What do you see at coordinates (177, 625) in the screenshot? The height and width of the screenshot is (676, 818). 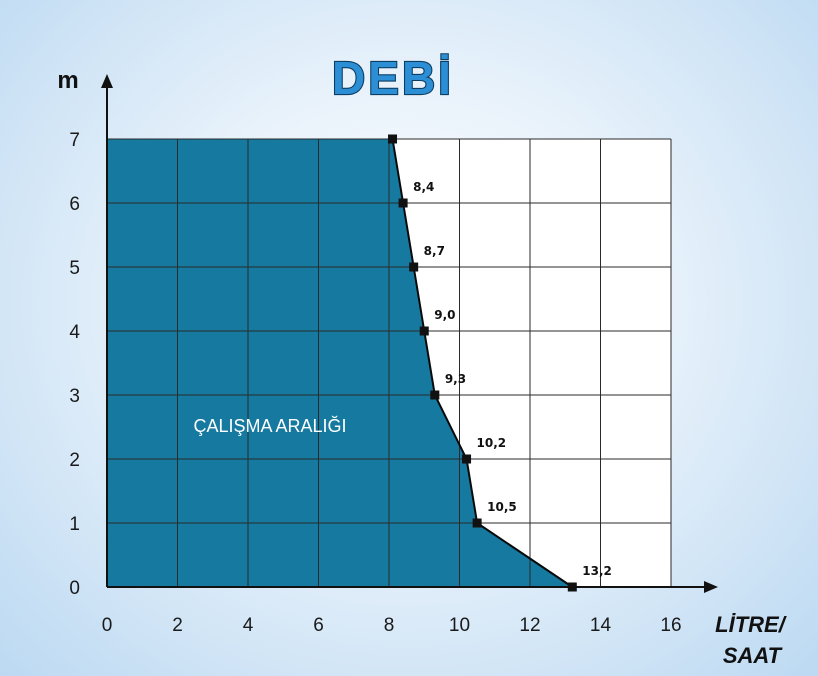 I see `x-tick-label: 2` at bounding box center [177, 625].